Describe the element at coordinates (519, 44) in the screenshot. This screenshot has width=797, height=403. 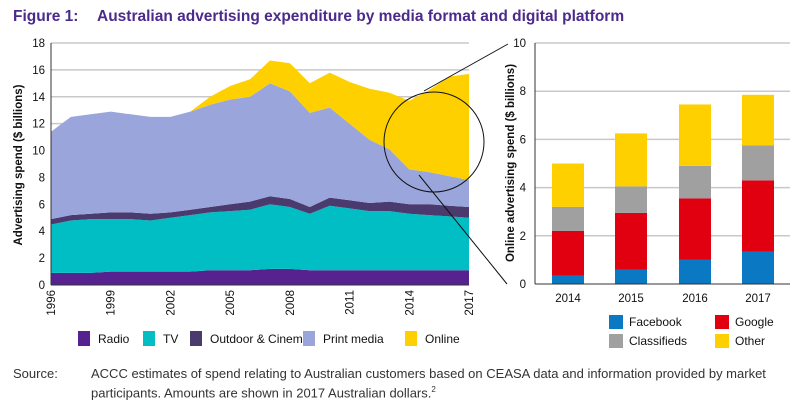
I see `right-y-tick-label: 10` at that location.